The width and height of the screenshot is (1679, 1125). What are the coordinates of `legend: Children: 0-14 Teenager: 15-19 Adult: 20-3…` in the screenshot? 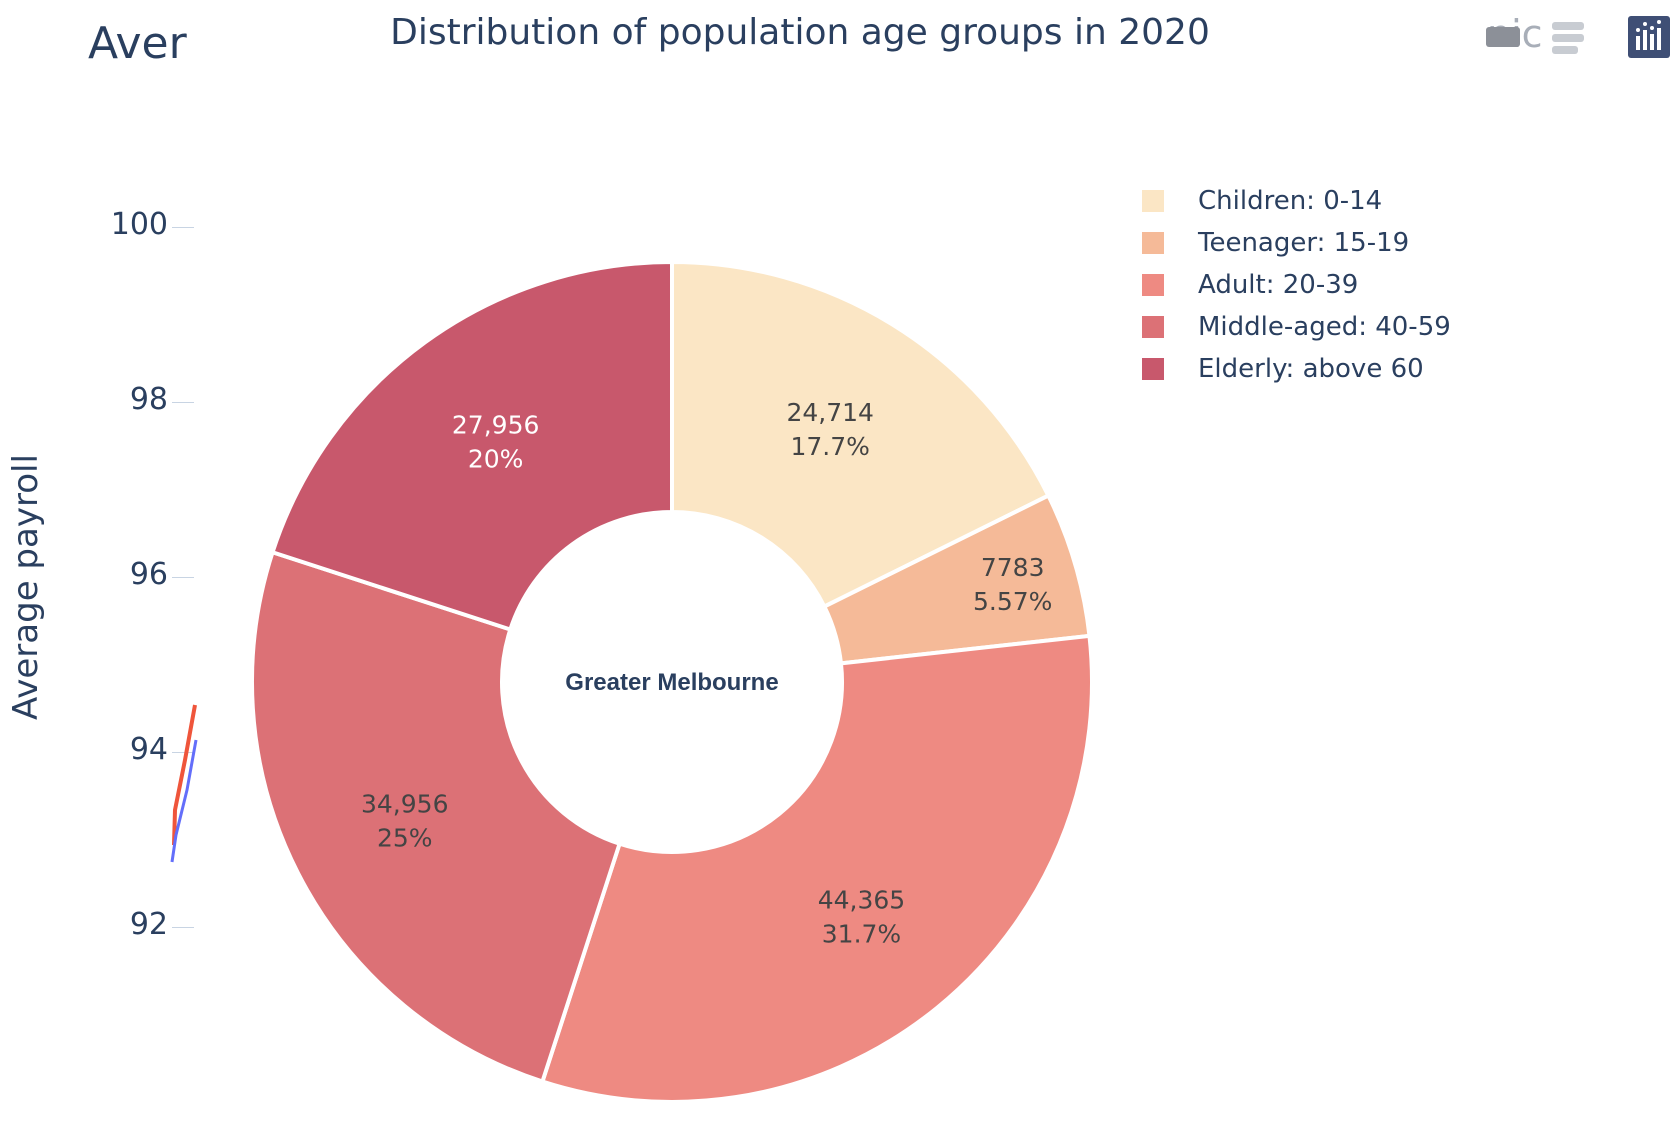 It's located at (1296, 285).